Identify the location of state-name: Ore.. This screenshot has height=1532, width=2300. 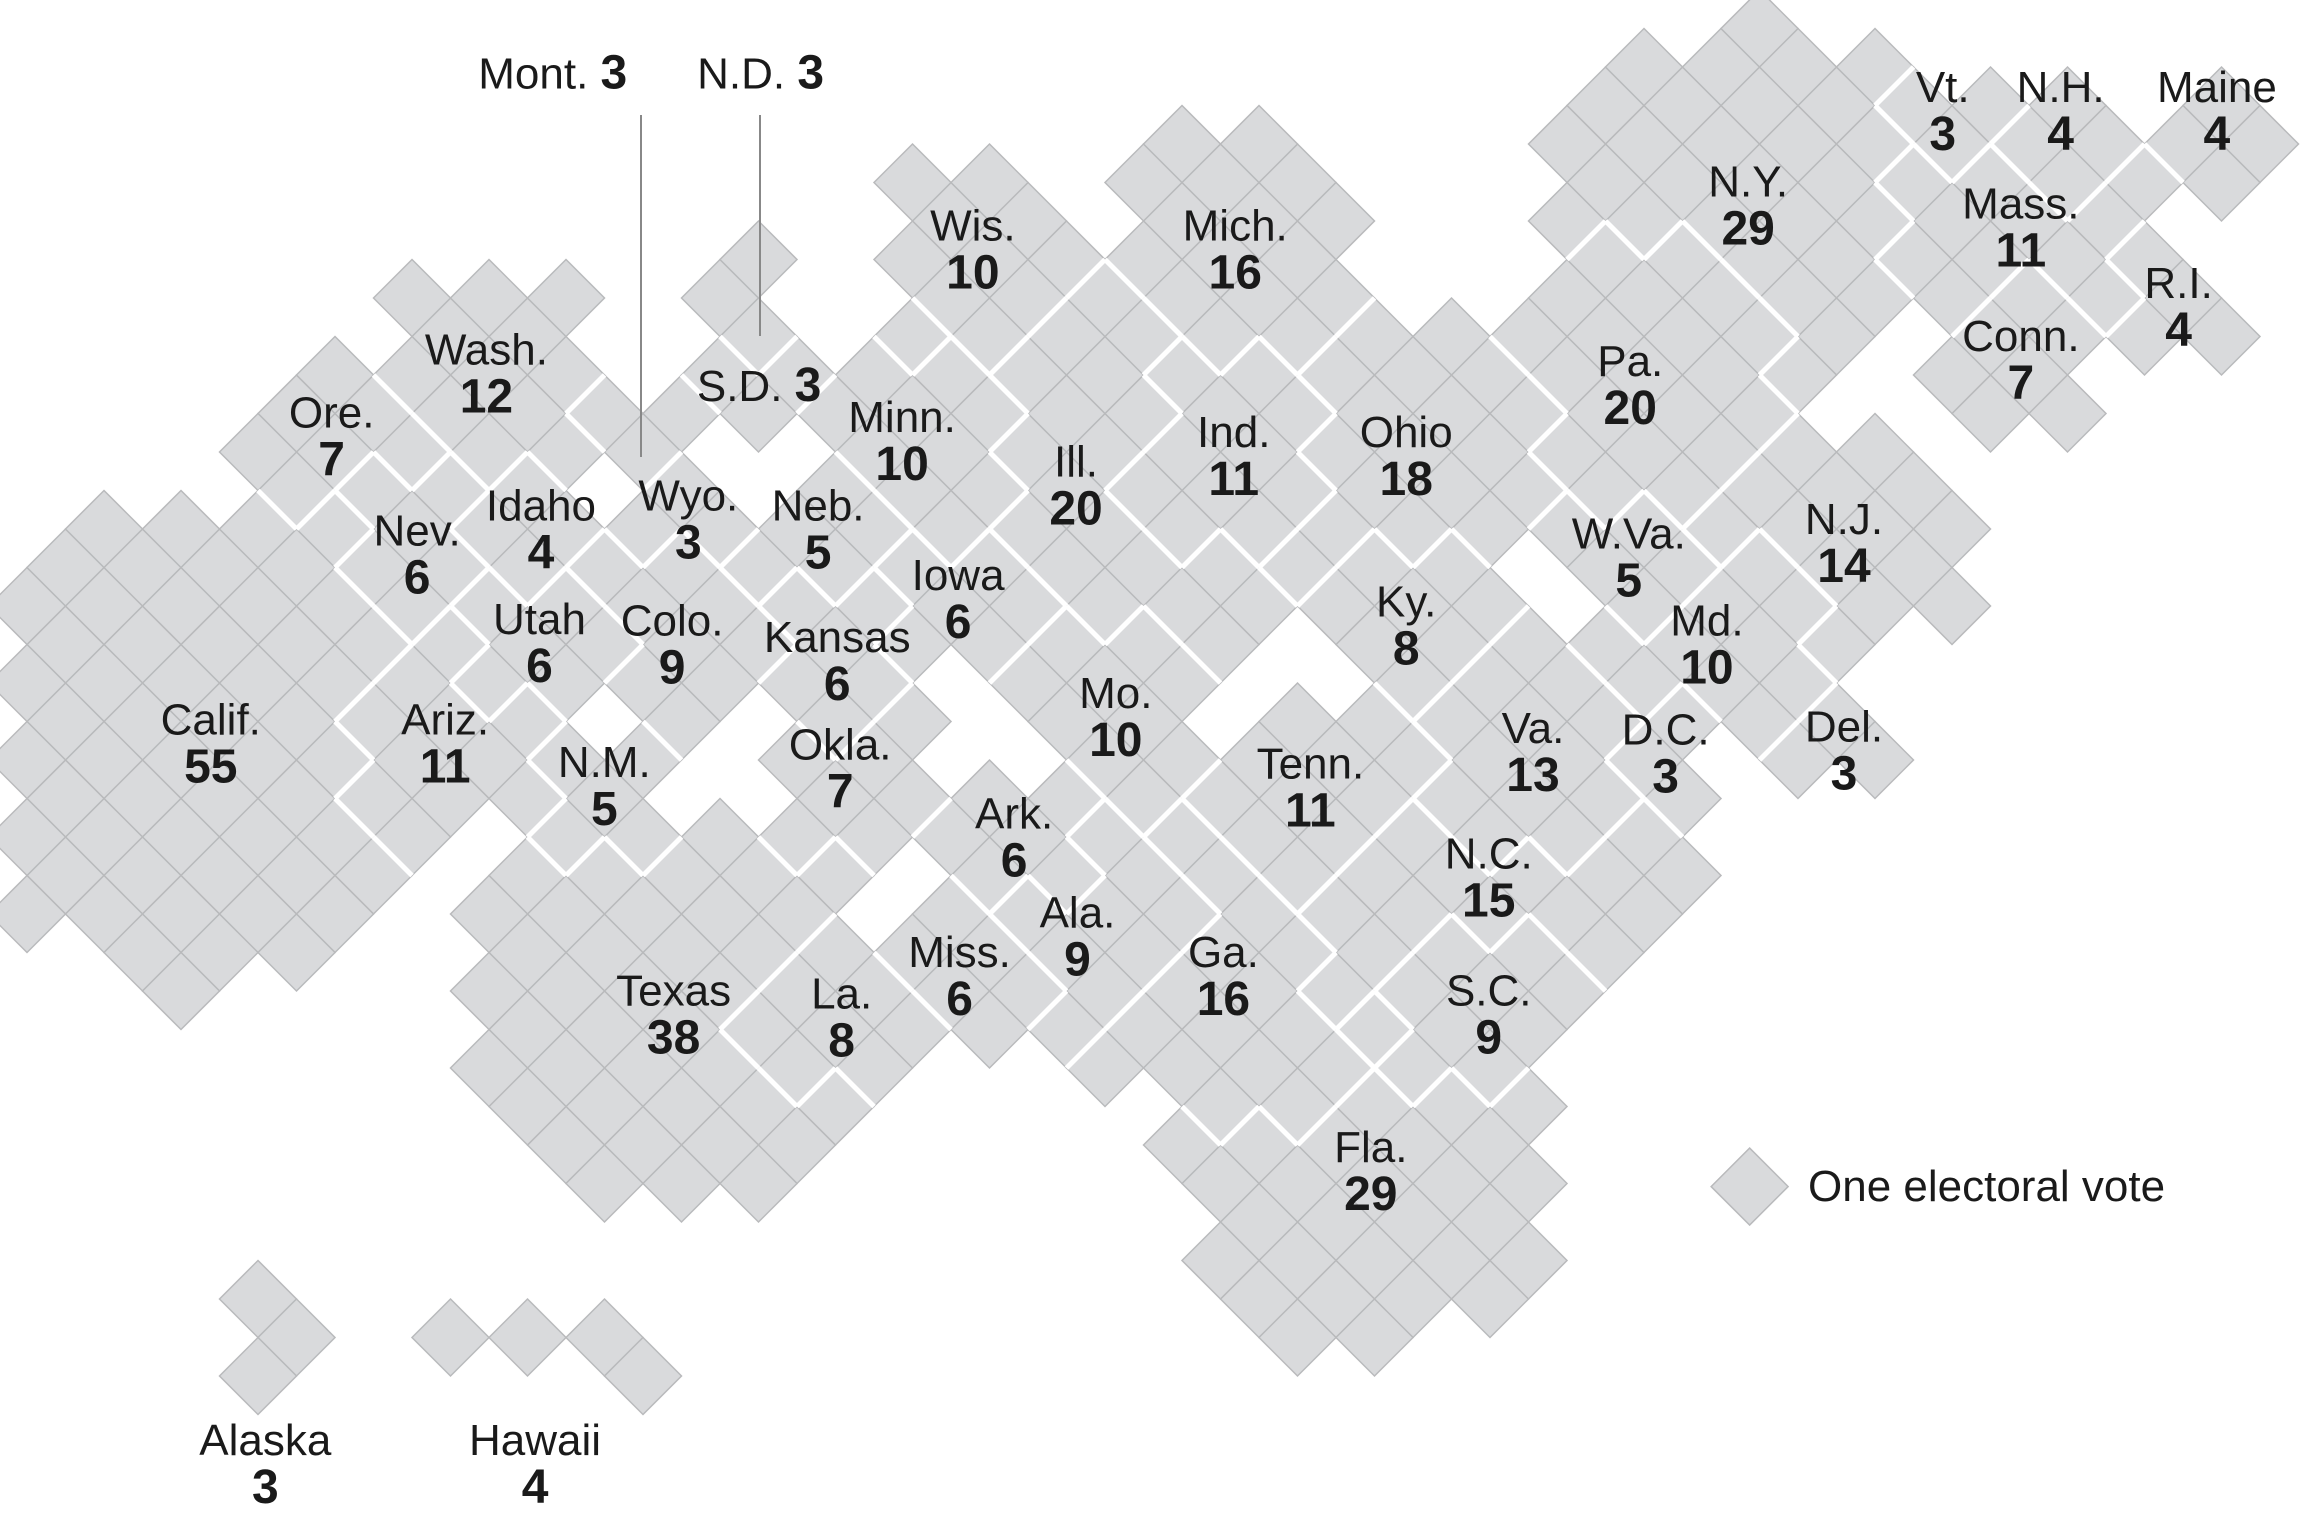
(332, 413).